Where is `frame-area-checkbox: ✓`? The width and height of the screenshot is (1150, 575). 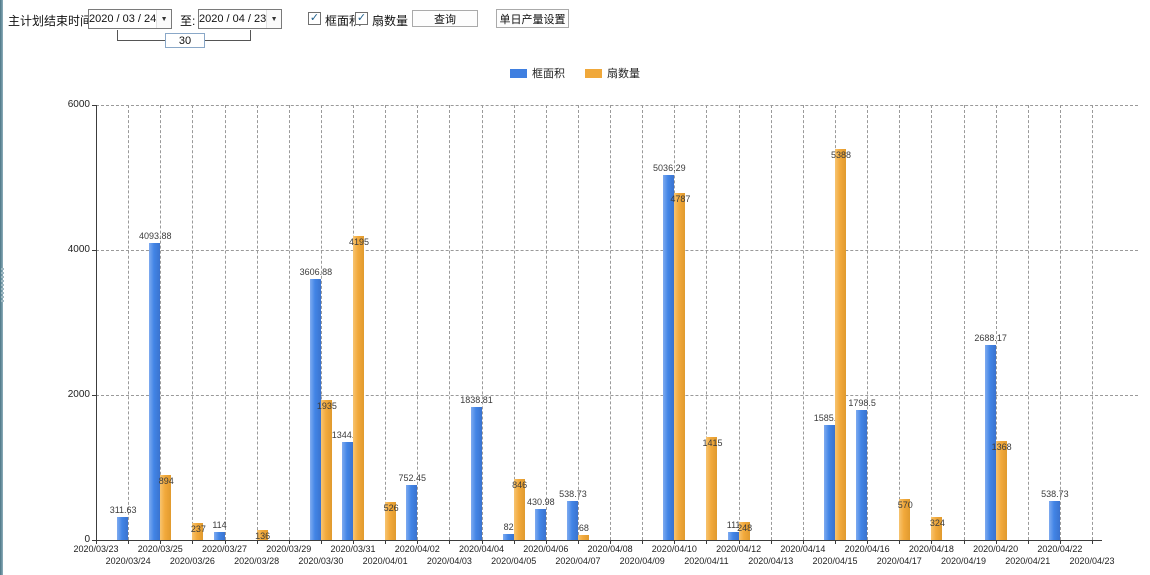
frame-area-checkbox: ✓ is located at coordinates (314, 18).